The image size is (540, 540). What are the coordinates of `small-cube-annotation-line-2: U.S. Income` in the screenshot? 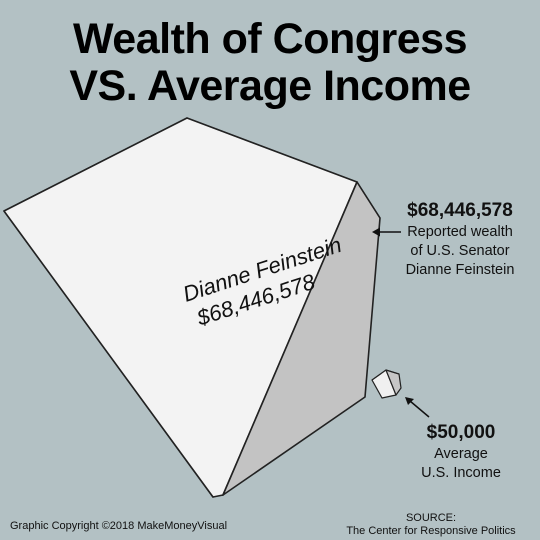 It's located at (461, 473).